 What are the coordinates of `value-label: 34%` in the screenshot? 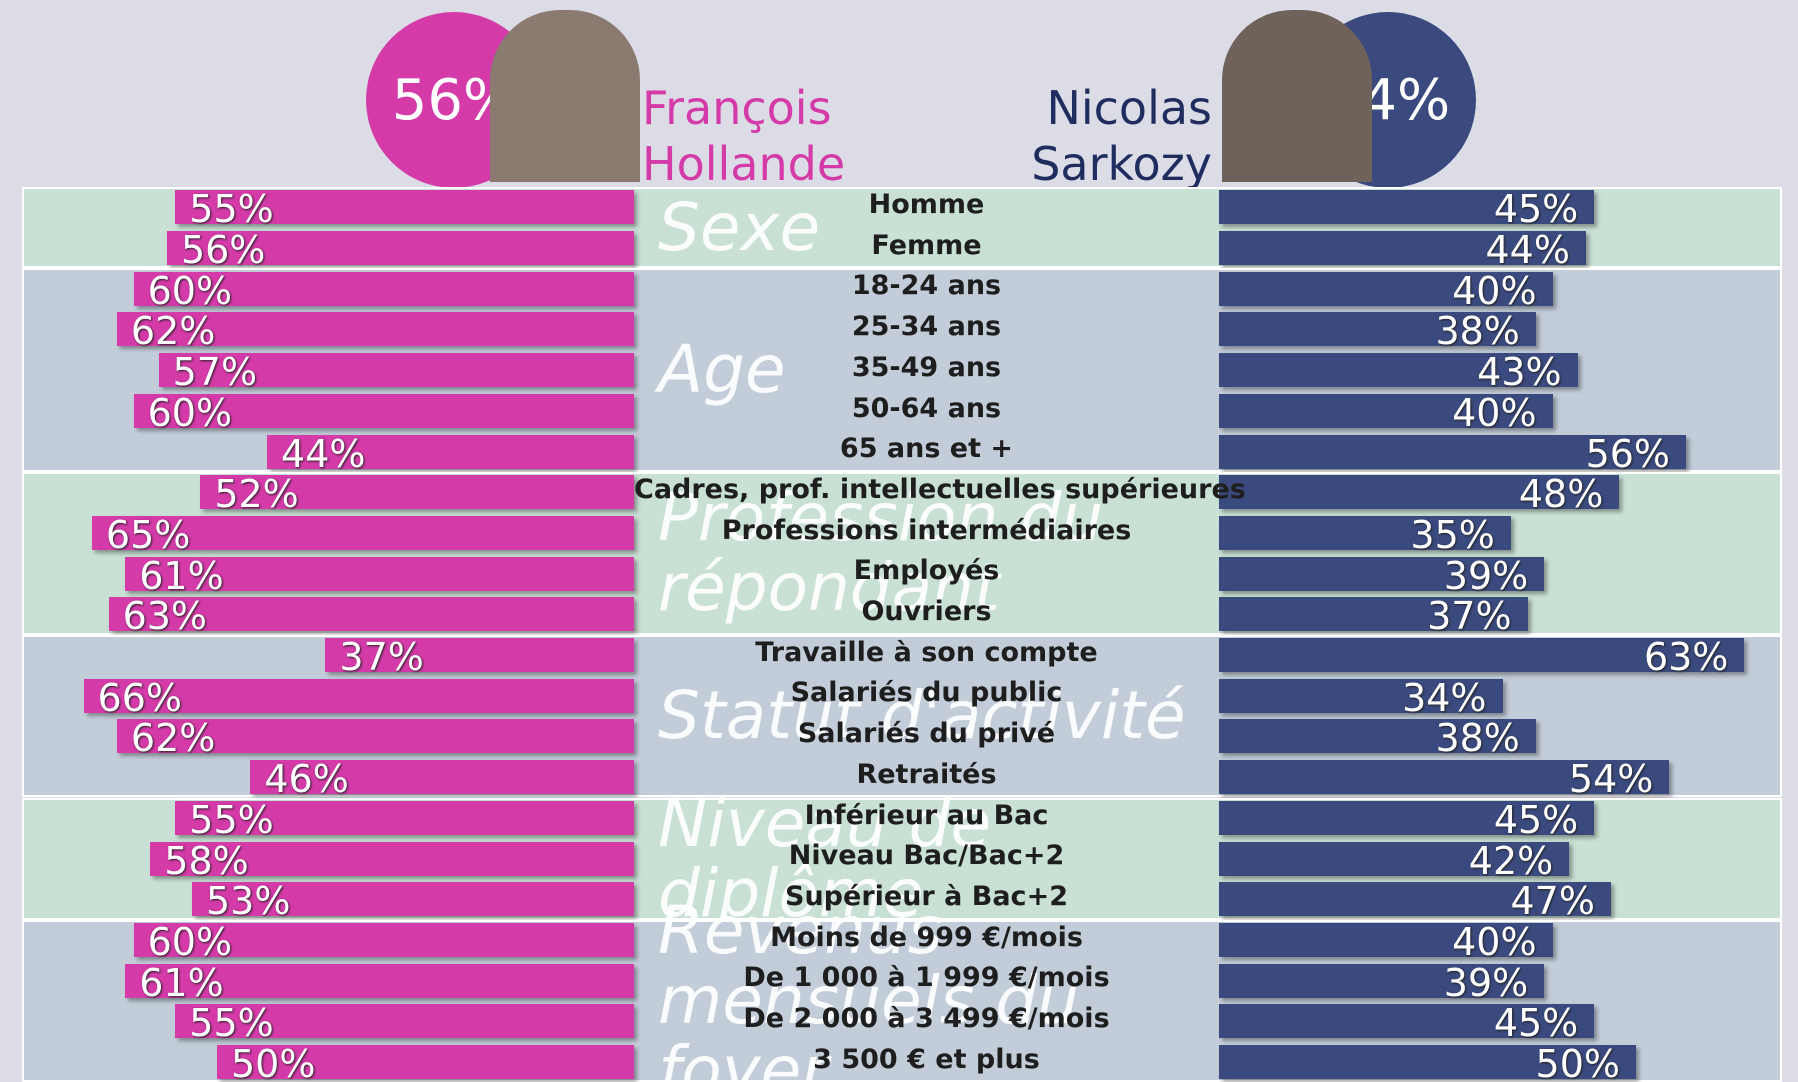 It's located at (1444, 697).